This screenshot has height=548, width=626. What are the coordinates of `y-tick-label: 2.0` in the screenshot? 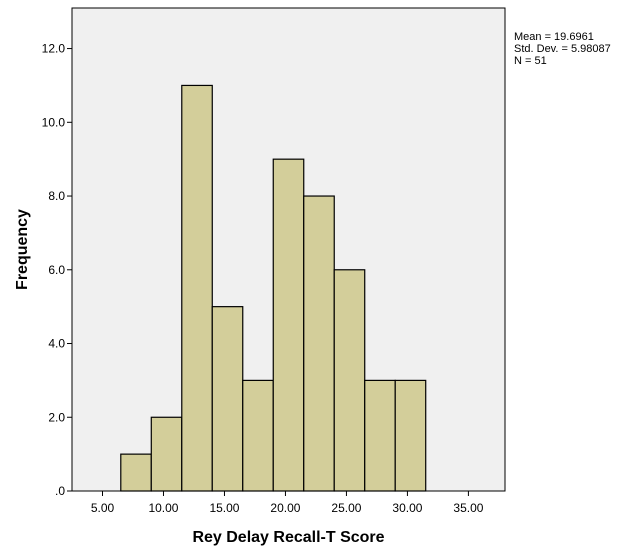 It's located at (56, 417).